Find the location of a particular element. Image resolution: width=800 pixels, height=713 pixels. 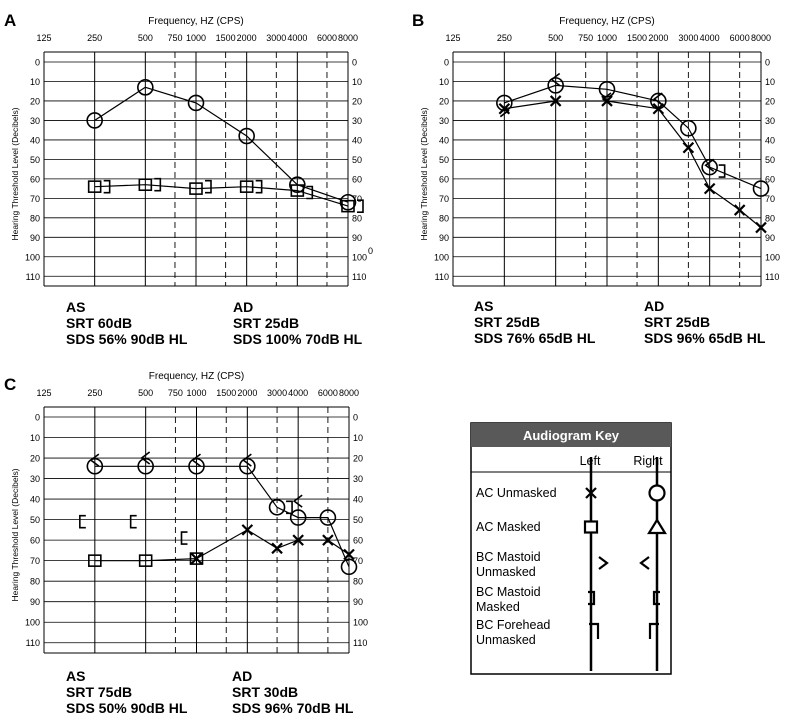

series-chevron-right is located at coordinates (504, 111).